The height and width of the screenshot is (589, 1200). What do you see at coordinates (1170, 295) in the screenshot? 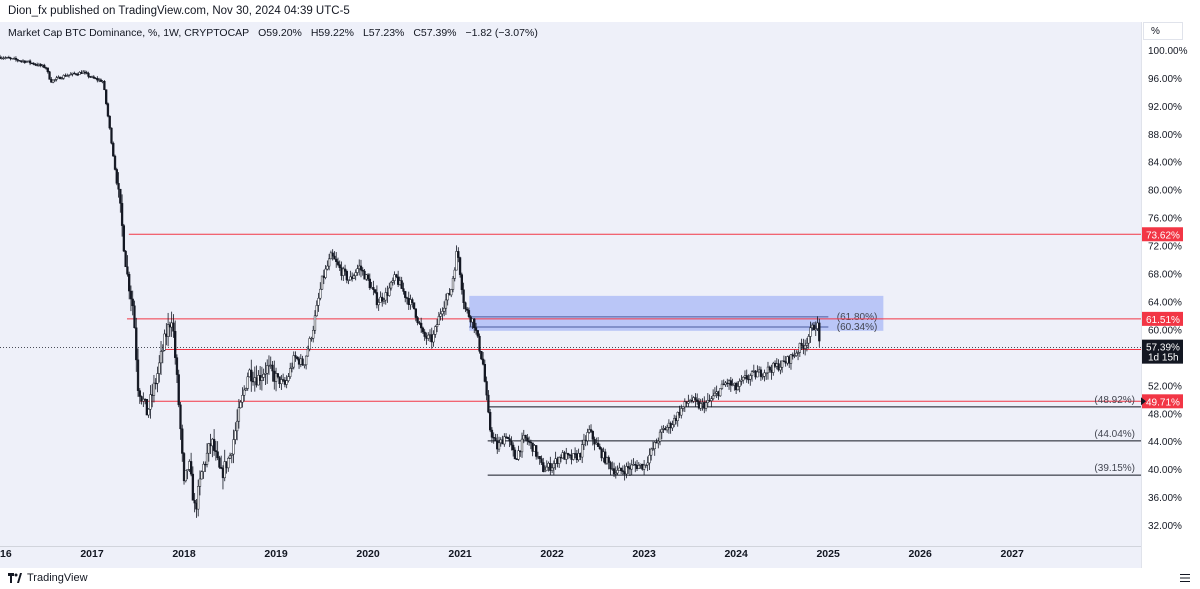
I see `price-scale` at bounding box center [1170, 295].